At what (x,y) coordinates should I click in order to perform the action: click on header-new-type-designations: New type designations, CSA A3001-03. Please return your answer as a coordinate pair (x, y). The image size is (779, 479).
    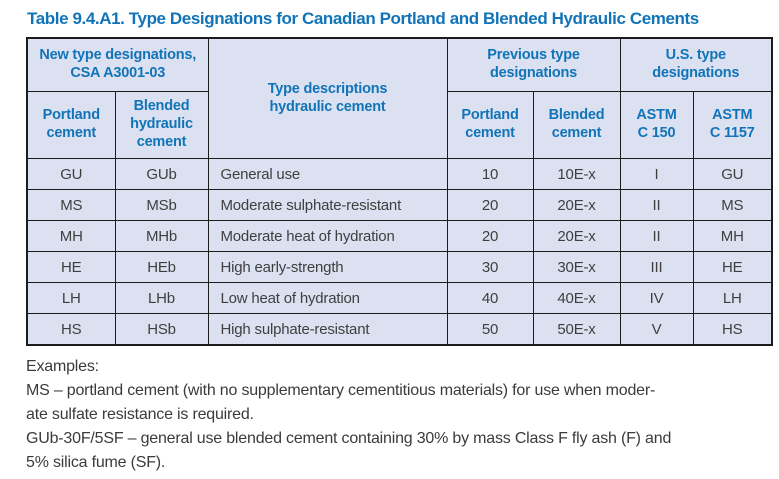
    Looking at the image, I should click on (117, 64).